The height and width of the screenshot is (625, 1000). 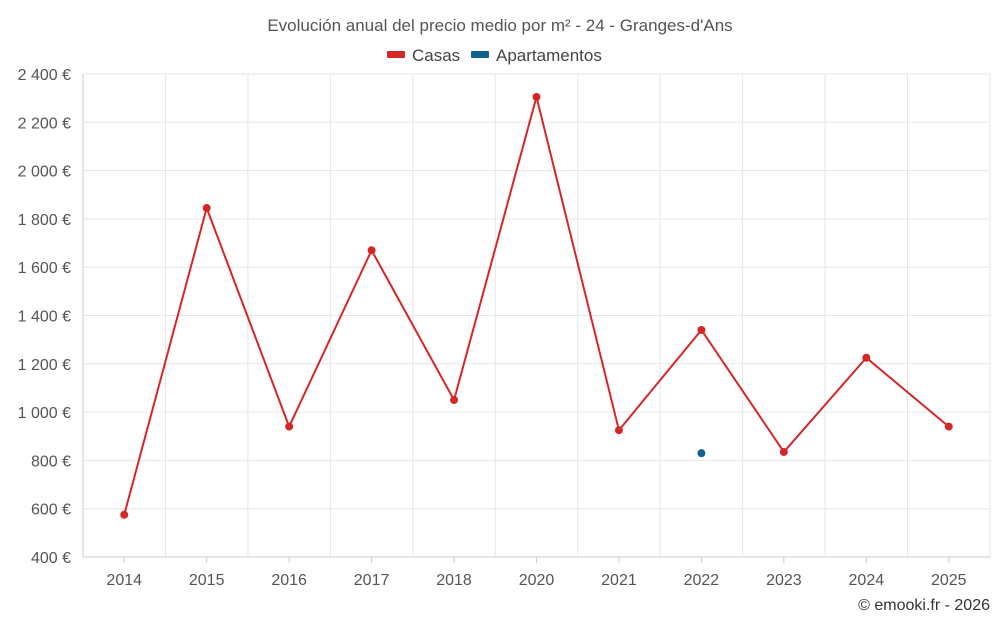 I want to click on legend-swatch-casas, so click(x=396, y=54).